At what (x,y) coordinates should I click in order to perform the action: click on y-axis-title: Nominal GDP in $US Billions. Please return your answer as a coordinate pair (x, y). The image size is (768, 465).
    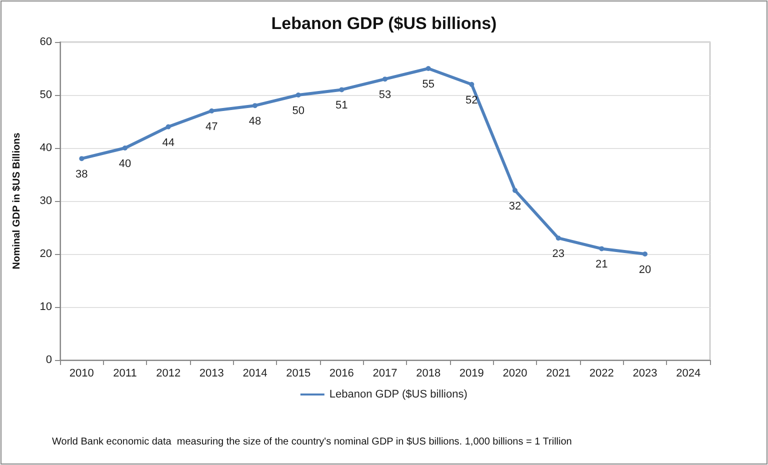
    Looking at the image, I should click on (17, 201).